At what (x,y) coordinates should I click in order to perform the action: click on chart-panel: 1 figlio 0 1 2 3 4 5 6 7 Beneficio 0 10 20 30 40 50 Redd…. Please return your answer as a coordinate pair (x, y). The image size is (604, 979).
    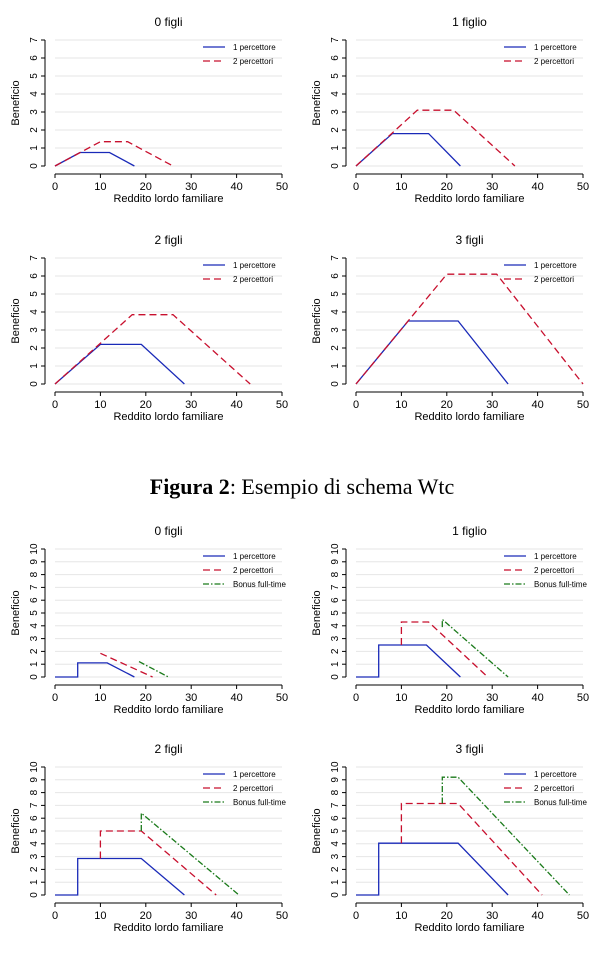
    Looking at the image, I should click on (450, 110).